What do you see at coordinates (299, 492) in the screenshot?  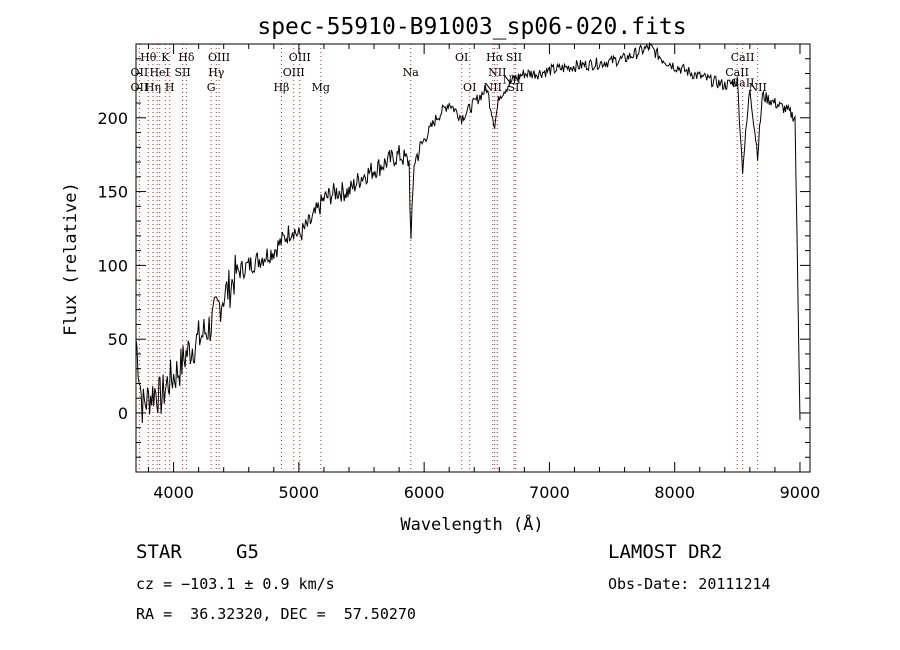 I see `x-tick-label: 5000` at bounding box center [299, 492].